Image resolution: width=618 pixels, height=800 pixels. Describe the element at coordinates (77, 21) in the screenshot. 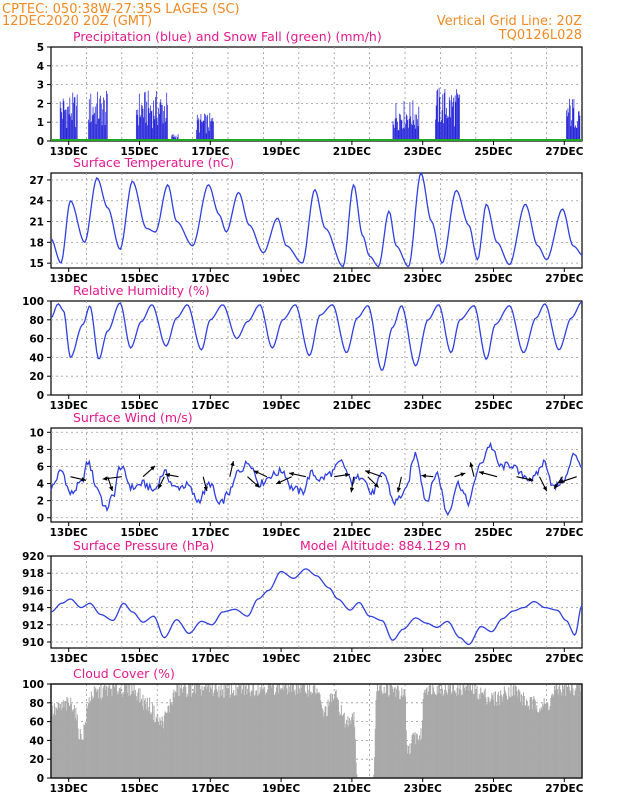

I see `run-datetime: 12DEC2020 20Z (GMT)` at that location.